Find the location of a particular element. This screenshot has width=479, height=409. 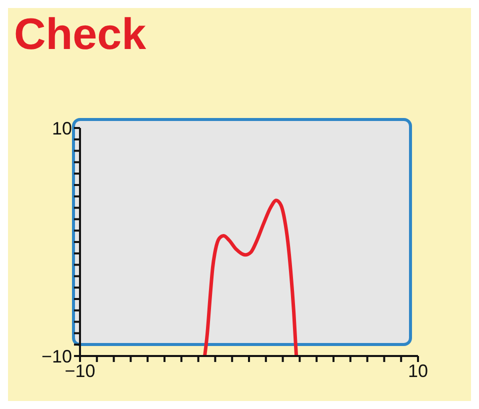

line-series is located at coordinates (250, 277).